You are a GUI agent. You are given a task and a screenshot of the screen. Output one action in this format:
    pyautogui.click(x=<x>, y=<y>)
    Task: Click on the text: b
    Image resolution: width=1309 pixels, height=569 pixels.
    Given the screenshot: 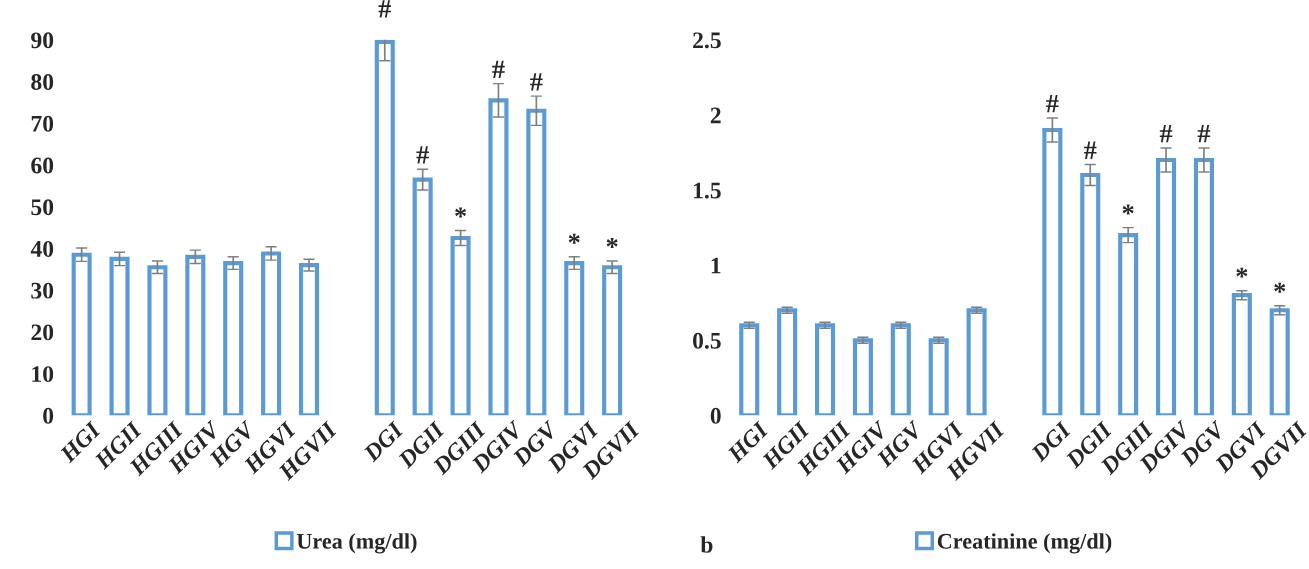 What is the action you would take?
    pyautogui.click(x=706, y=544)
    